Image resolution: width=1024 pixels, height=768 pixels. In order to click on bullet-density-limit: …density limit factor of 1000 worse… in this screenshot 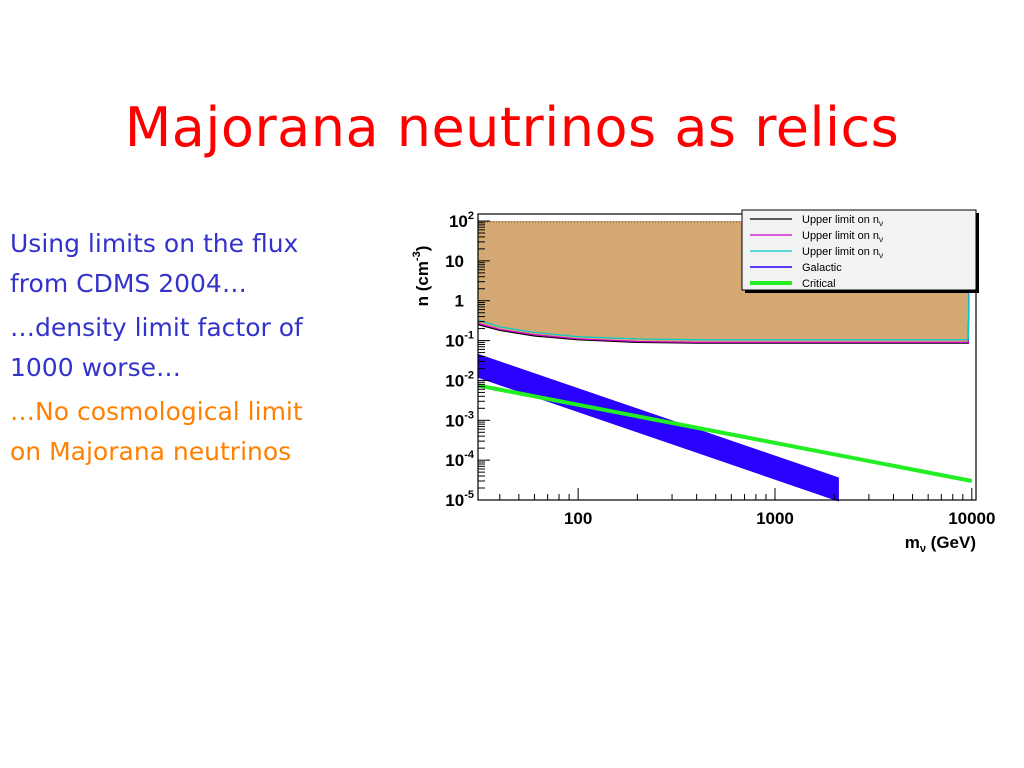, I will do `click(156, 347)`.